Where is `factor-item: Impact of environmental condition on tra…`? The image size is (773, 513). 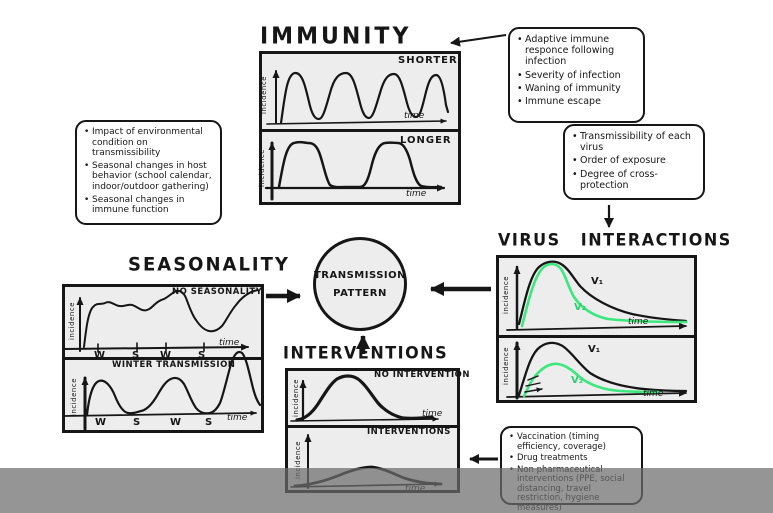 factor-item: Impact of environmental condition on tra… is located at coordinates (148, 143).